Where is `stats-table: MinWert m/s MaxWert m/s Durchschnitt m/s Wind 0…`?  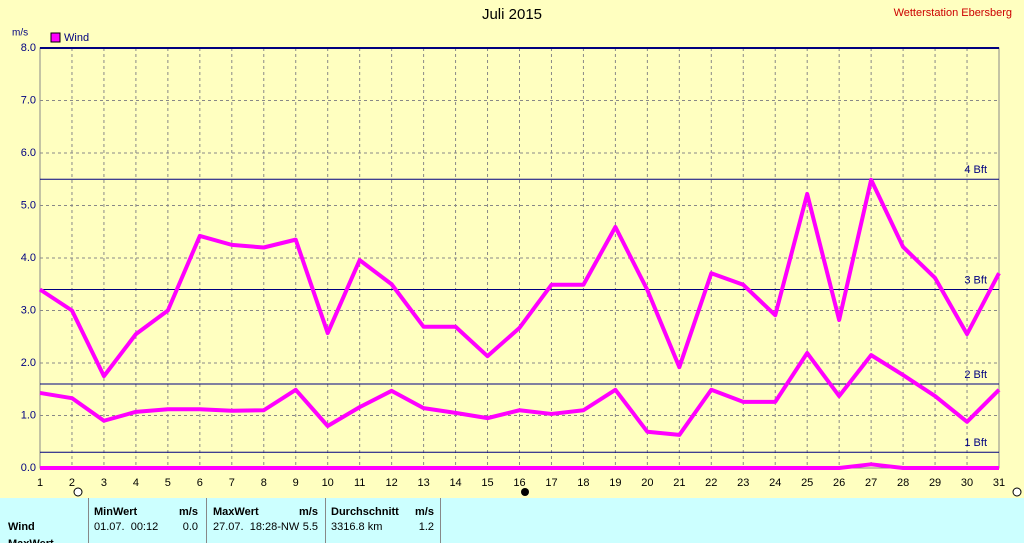 stats-table: MinWert m/s MaxWert m/s Durchschnitt m/s Wind 0… is located at coordinates (512, 520).